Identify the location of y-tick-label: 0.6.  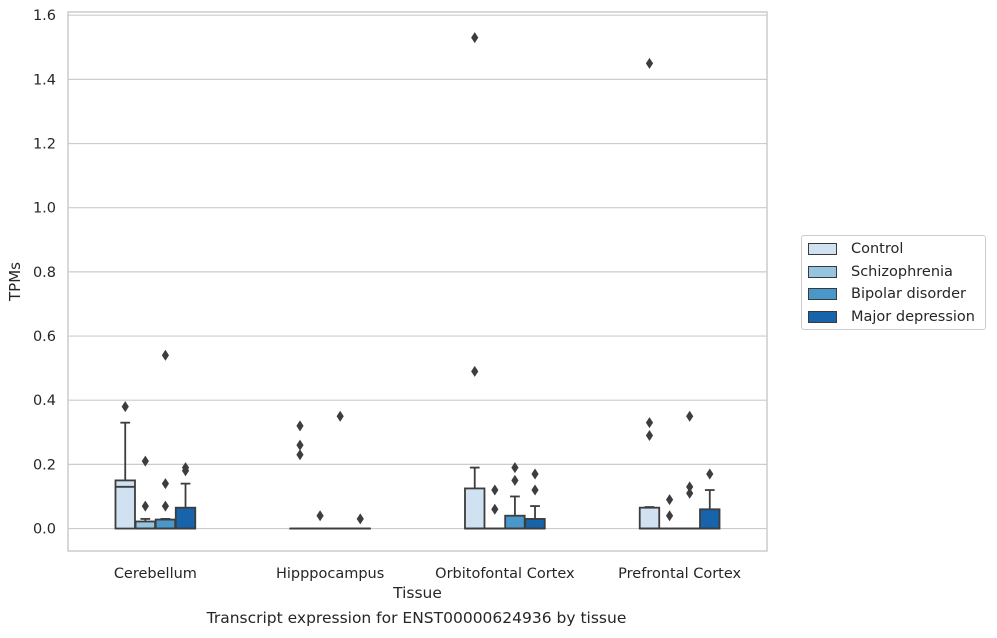
(44, 337).